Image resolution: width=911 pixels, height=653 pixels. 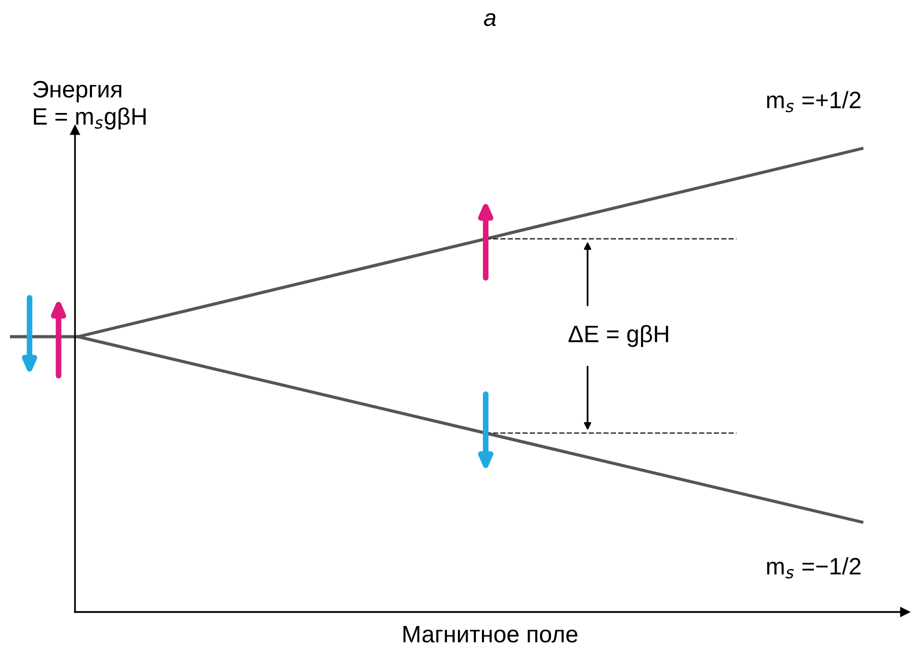 What do you see at coordinates (618, 335) in the screenshot?
I see `annotation: ΔE = gβH` at bounding box center [618, 335].